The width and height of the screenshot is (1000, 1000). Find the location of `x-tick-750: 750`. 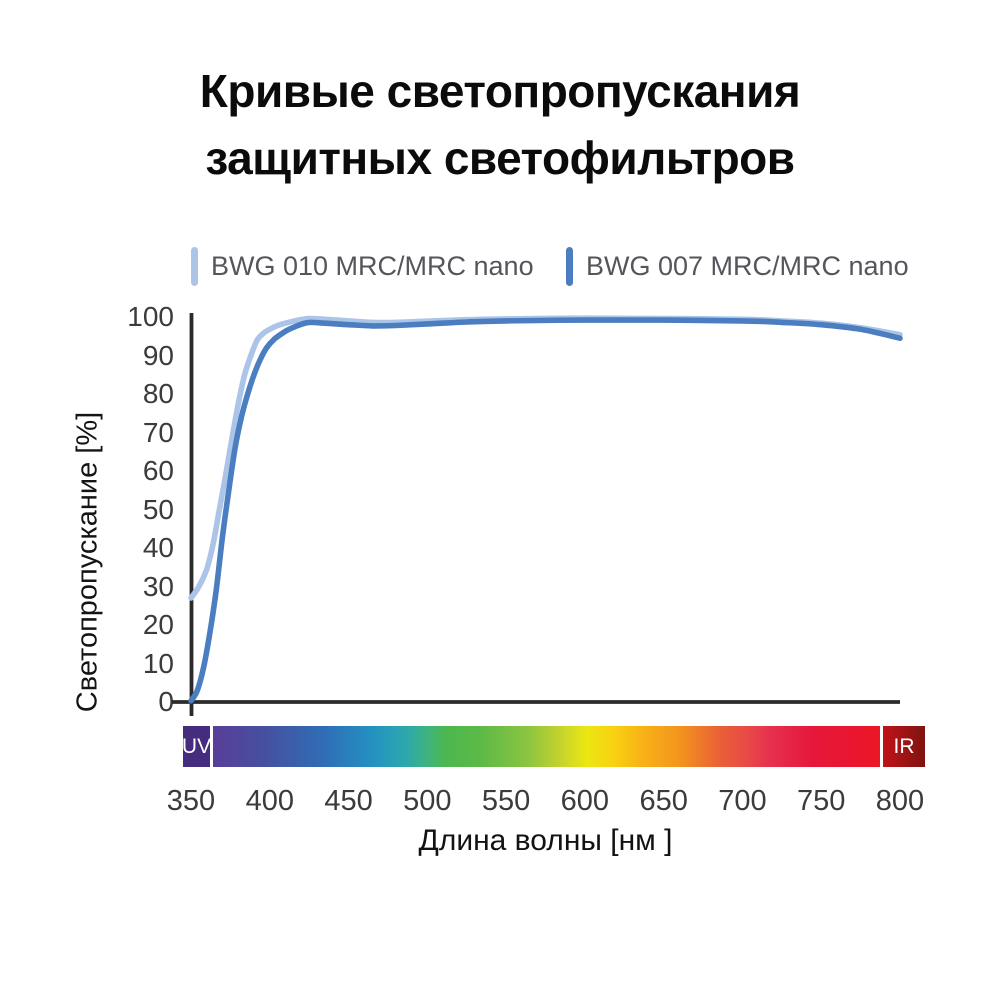

x-tick-750: 750 is located at coordinates (821, 801).